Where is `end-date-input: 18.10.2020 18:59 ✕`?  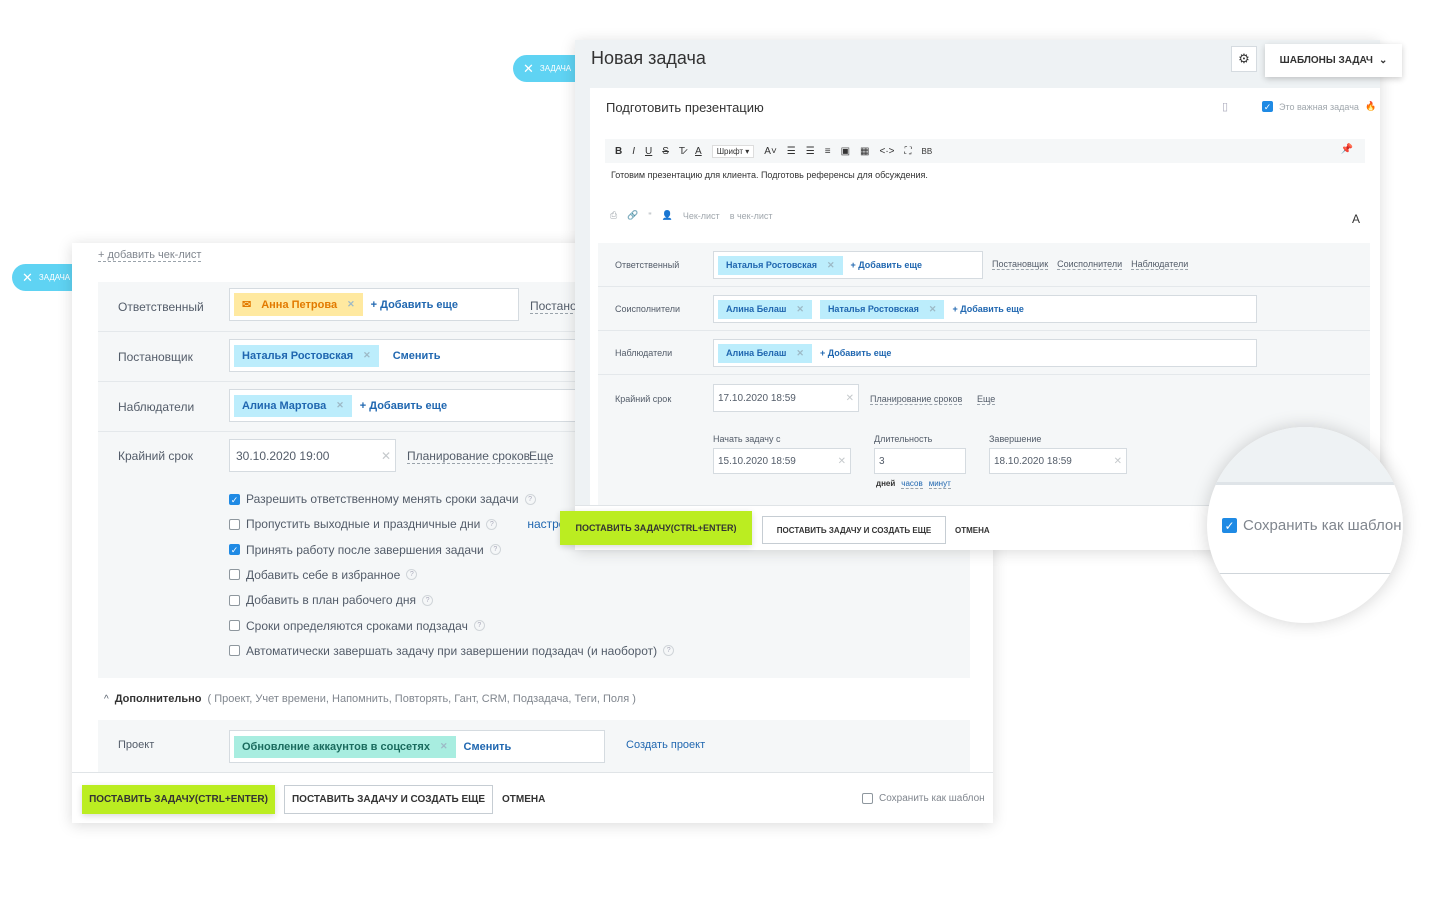
end-date-input: 18.10.2020 18:59 ✕ is located at coordinates (1058, 461).